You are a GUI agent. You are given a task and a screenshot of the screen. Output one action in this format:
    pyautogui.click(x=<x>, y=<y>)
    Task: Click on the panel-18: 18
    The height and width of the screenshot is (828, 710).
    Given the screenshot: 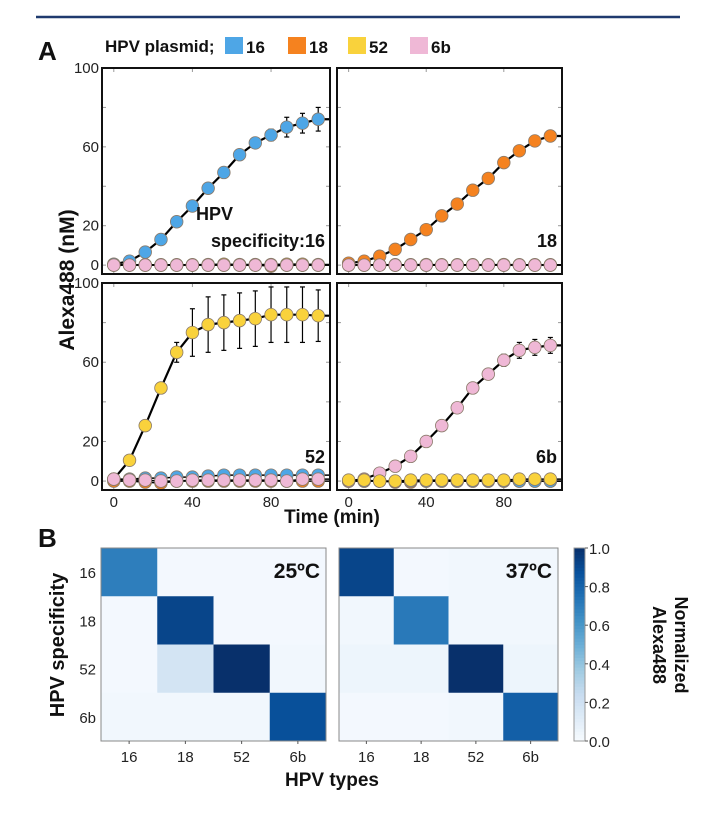 What is the action you would take?
    pyautogui.click(x=449, y=171)
    